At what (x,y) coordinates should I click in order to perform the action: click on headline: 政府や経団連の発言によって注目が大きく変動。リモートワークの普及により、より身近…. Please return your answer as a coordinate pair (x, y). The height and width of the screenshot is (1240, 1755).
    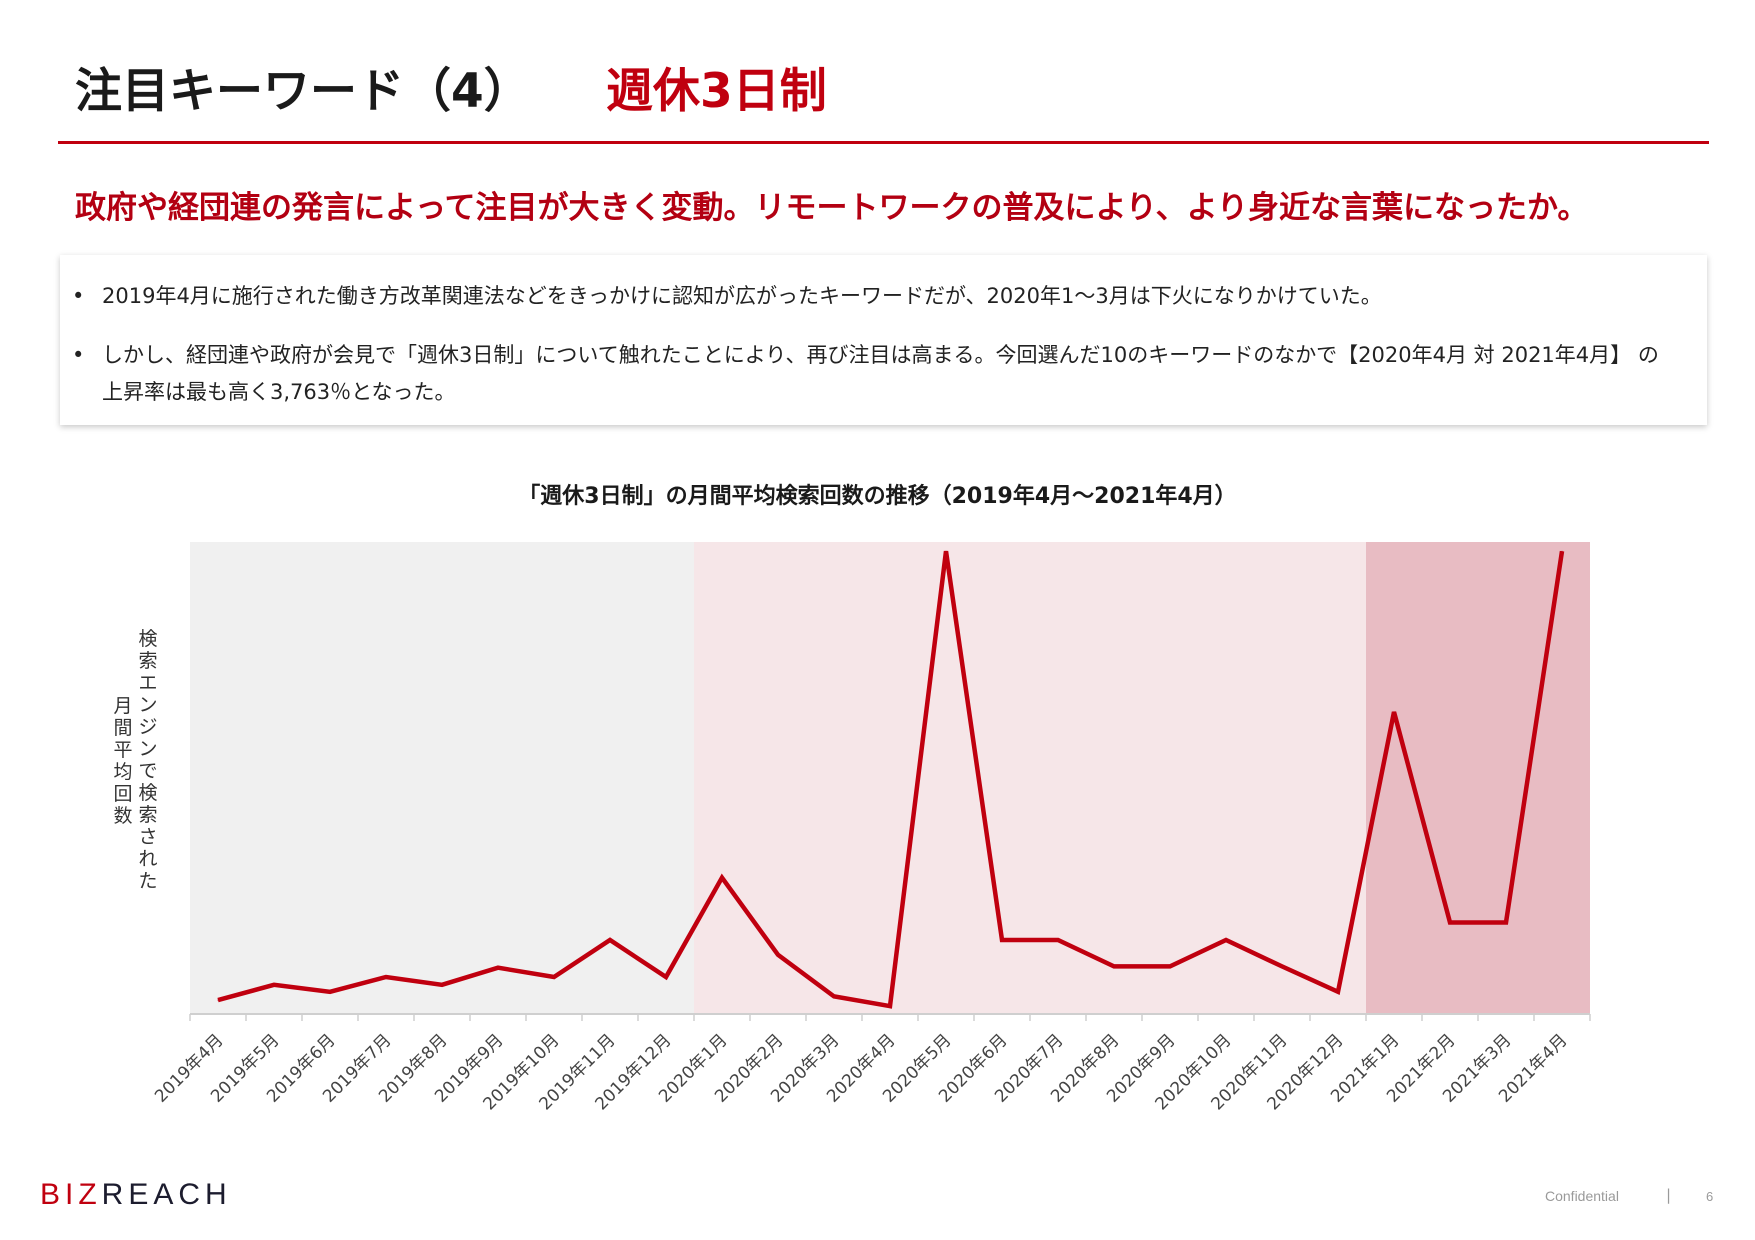
    Looking at the image, I should click on (832, 208).